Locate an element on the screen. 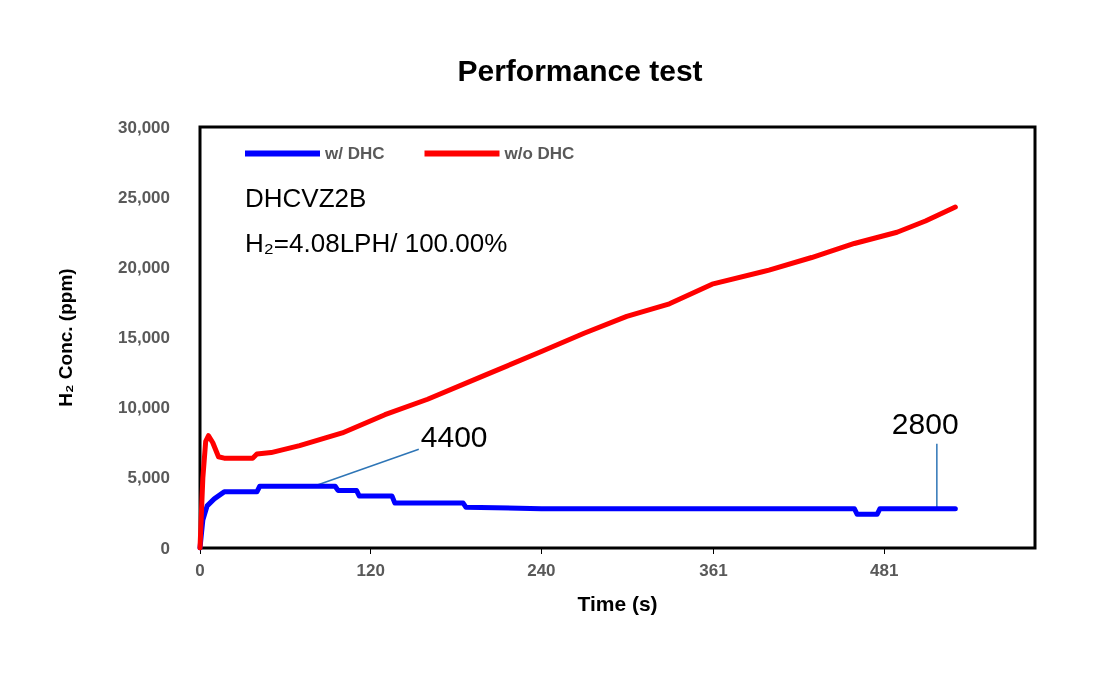 The image size is (1107, 675). annotation: DHCVZ2B is located at coordinates (306, 198).